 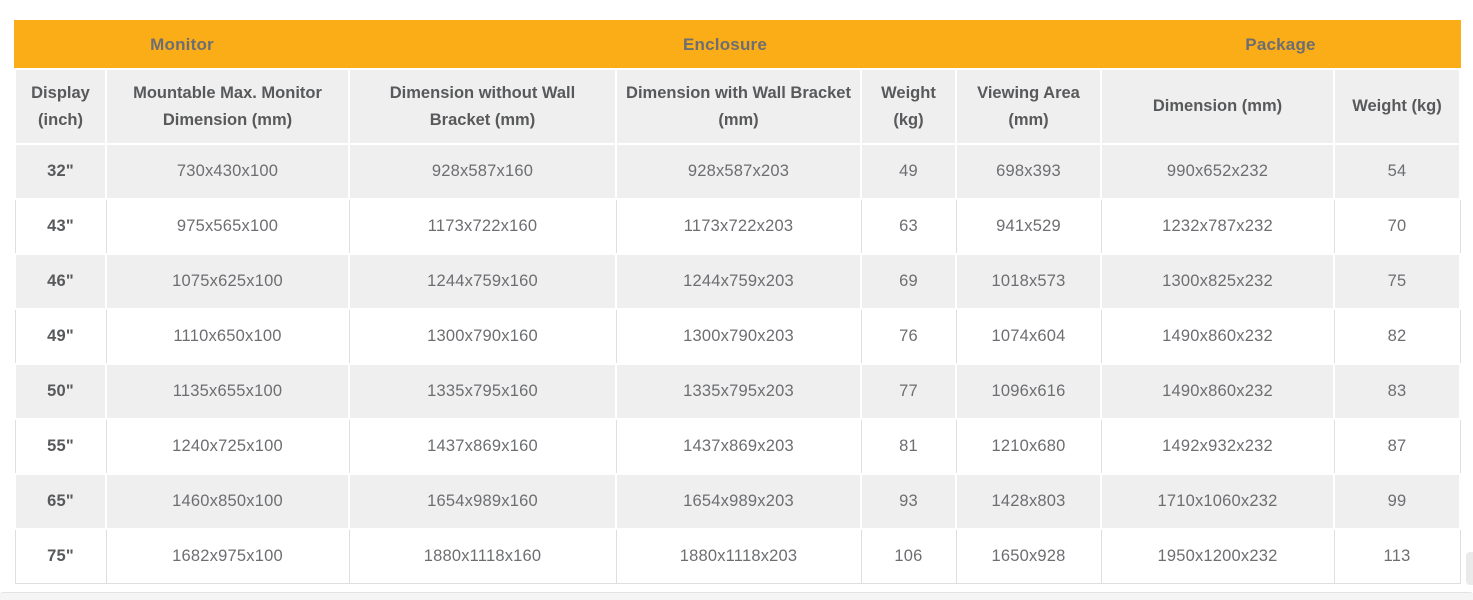 I want to click on column-header-dim-with-bracket: Dimension with Wall Bracket (mm), so click(x=738, y=106).